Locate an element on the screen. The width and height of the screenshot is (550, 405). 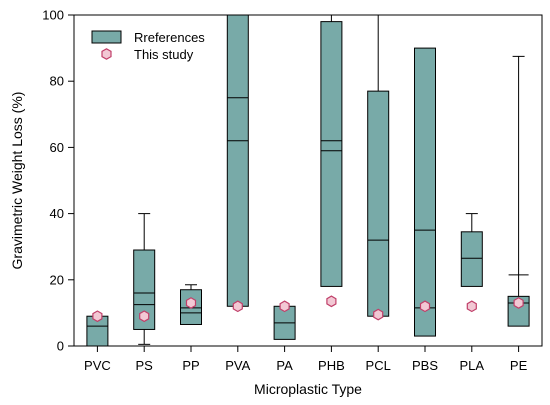
y-tick-label: 100 is located at coordinates (53, 15).